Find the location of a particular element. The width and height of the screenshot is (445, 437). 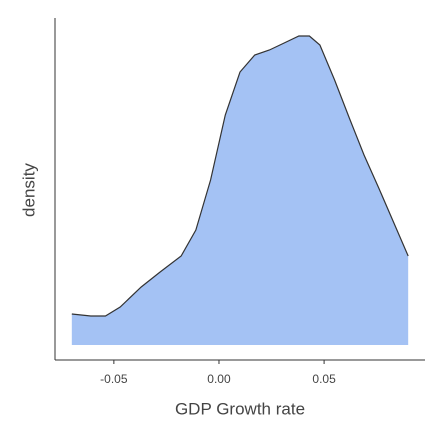

x-tick-label: 0.05 is located at coordinates (324, 379).